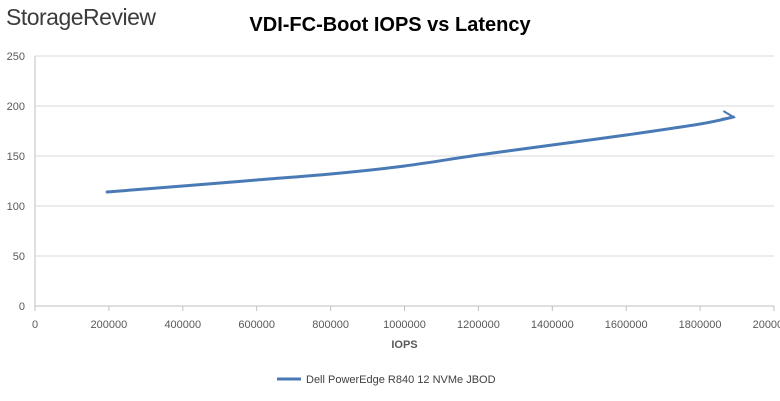 The image size is (780, 401). Describe the element at coordinates (182, 325) in the screenshot. I see `x-tick-label: 400000` at that location.